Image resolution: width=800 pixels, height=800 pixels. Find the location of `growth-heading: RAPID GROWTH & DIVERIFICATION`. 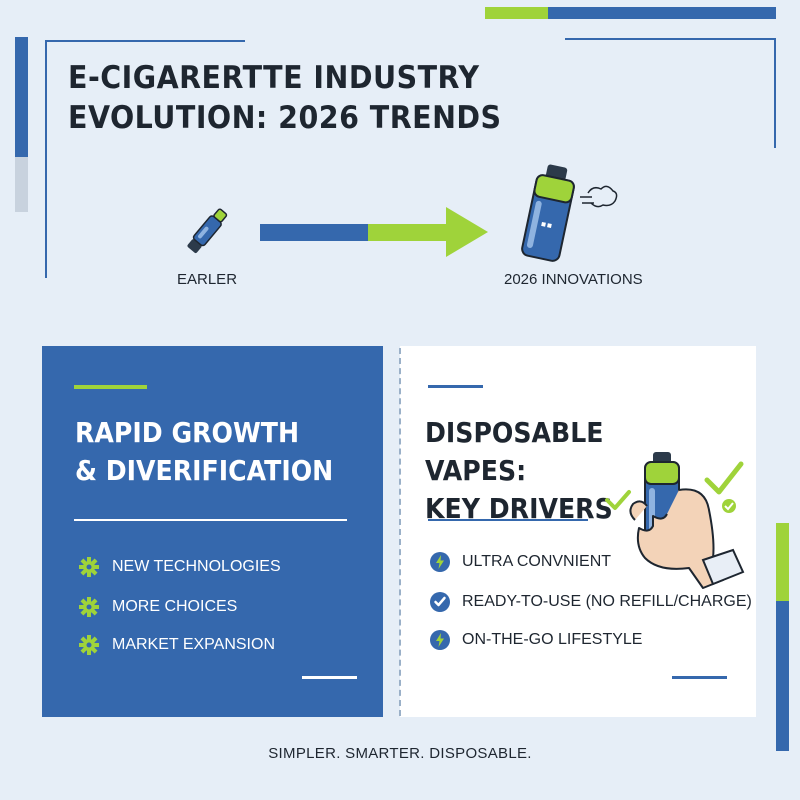

growth-heading: RAPID GROWTH & DIVERIFICATION is located at coordinates (210, 452).